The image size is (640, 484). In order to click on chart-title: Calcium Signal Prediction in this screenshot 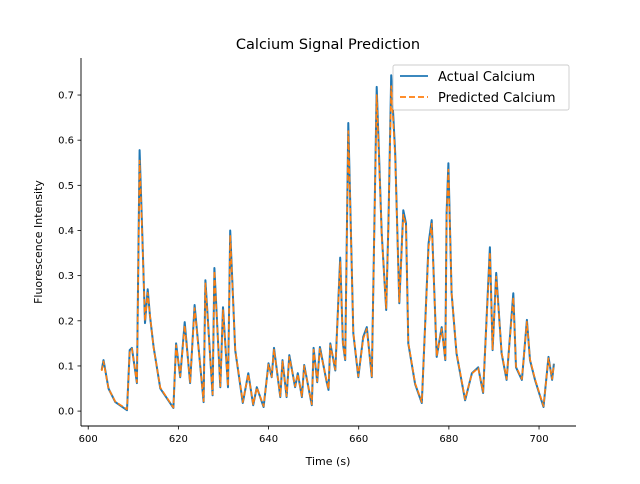, I will do `click(328, 45)`.